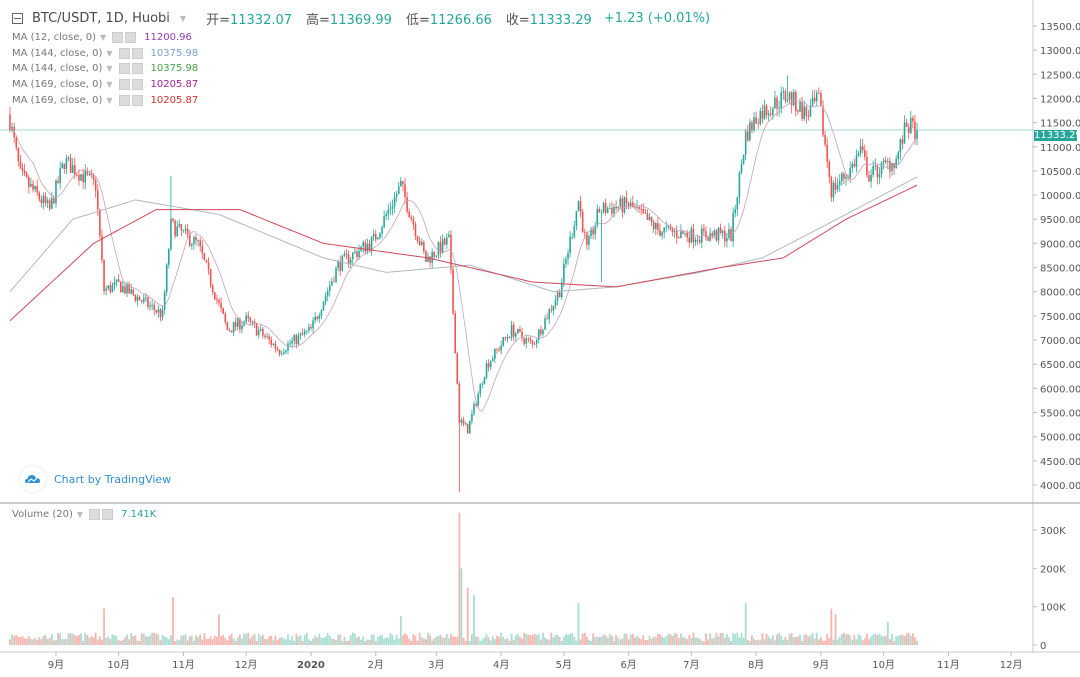 This screenshot has height=677, width=1080. I want to click on tradingview-branding: Chart by TradingView, so click(95, 479).